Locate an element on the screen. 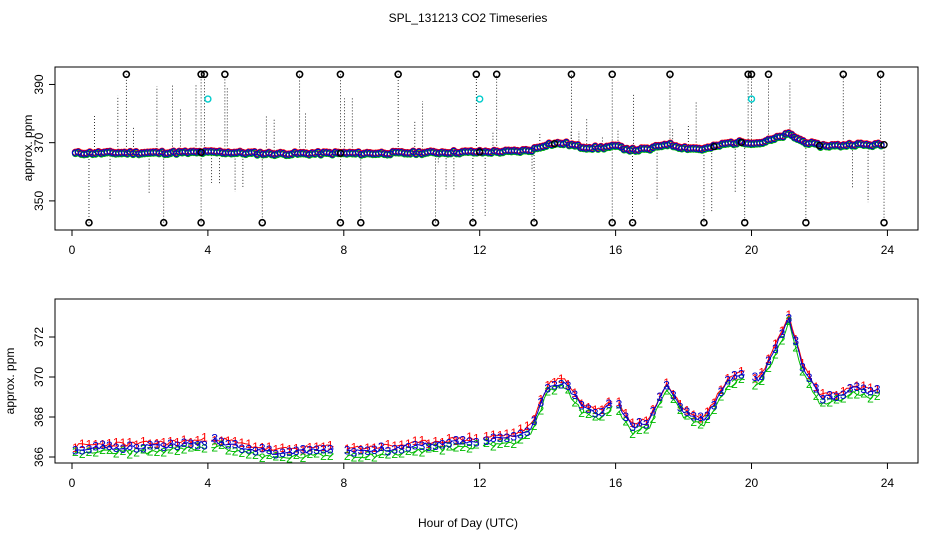 Image resolution: width=936 pixels, height=540 pixels. top-x-tick-label: 0 is located at coordinates (72, 250).